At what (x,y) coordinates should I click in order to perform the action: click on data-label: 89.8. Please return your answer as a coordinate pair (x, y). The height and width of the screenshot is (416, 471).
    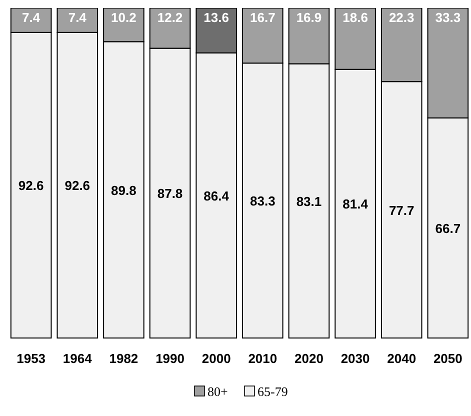
    Looking at the image, I should click on (123, 190).